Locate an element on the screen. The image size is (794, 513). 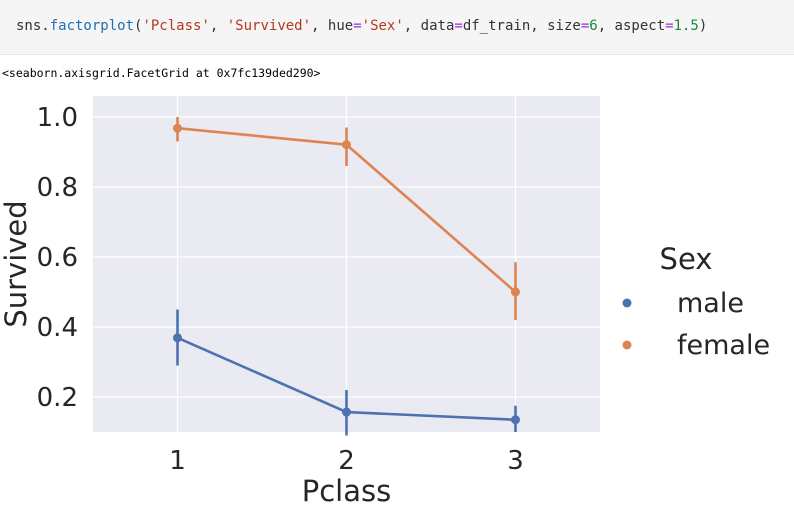
code-token: df_train, size is located at coordinates (521, 26).